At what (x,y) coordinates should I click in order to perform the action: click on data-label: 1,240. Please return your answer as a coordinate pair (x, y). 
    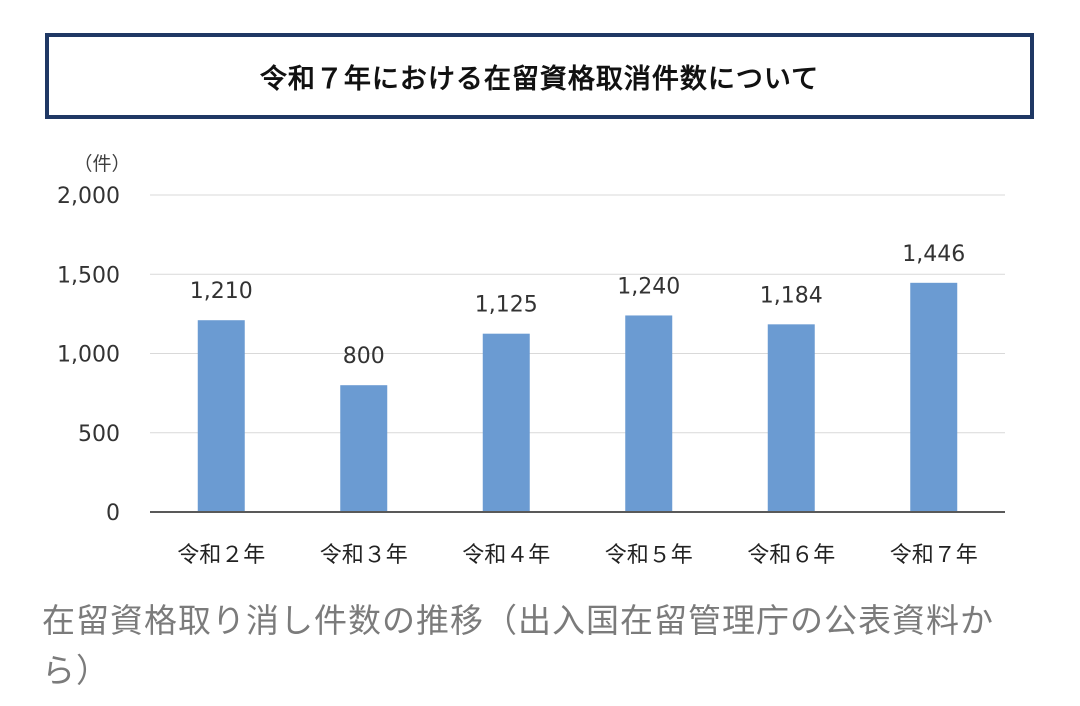
    Looking at the image, I should click on (648, 286).